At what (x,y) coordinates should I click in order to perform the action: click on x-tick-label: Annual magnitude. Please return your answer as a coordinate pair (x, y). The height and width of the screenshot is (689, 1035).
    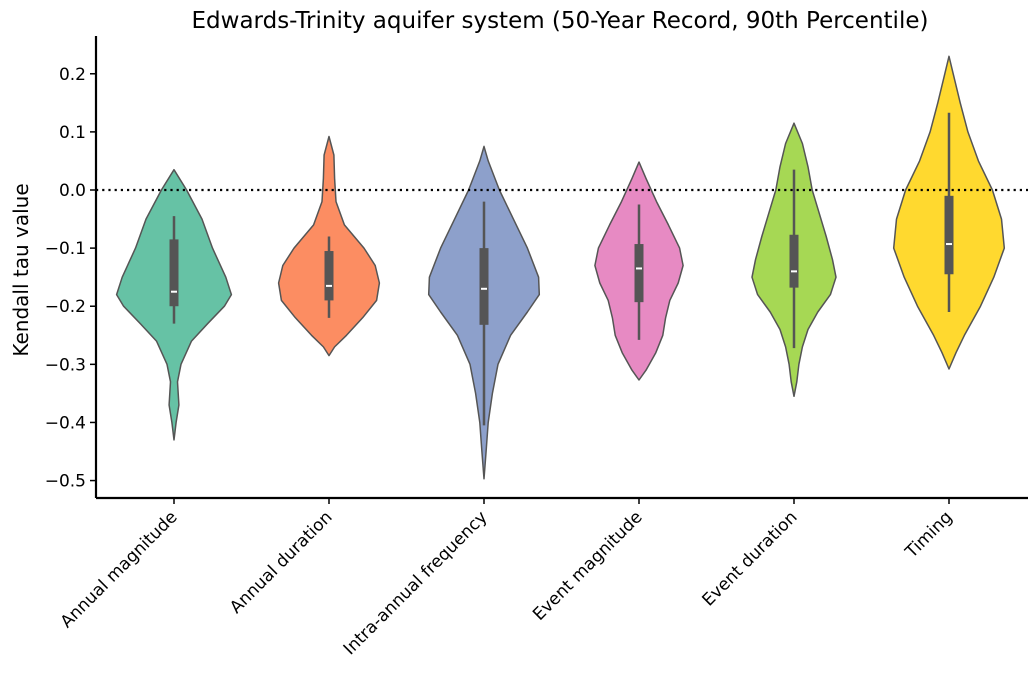
    Looking at the image, I should click on (119, 569).